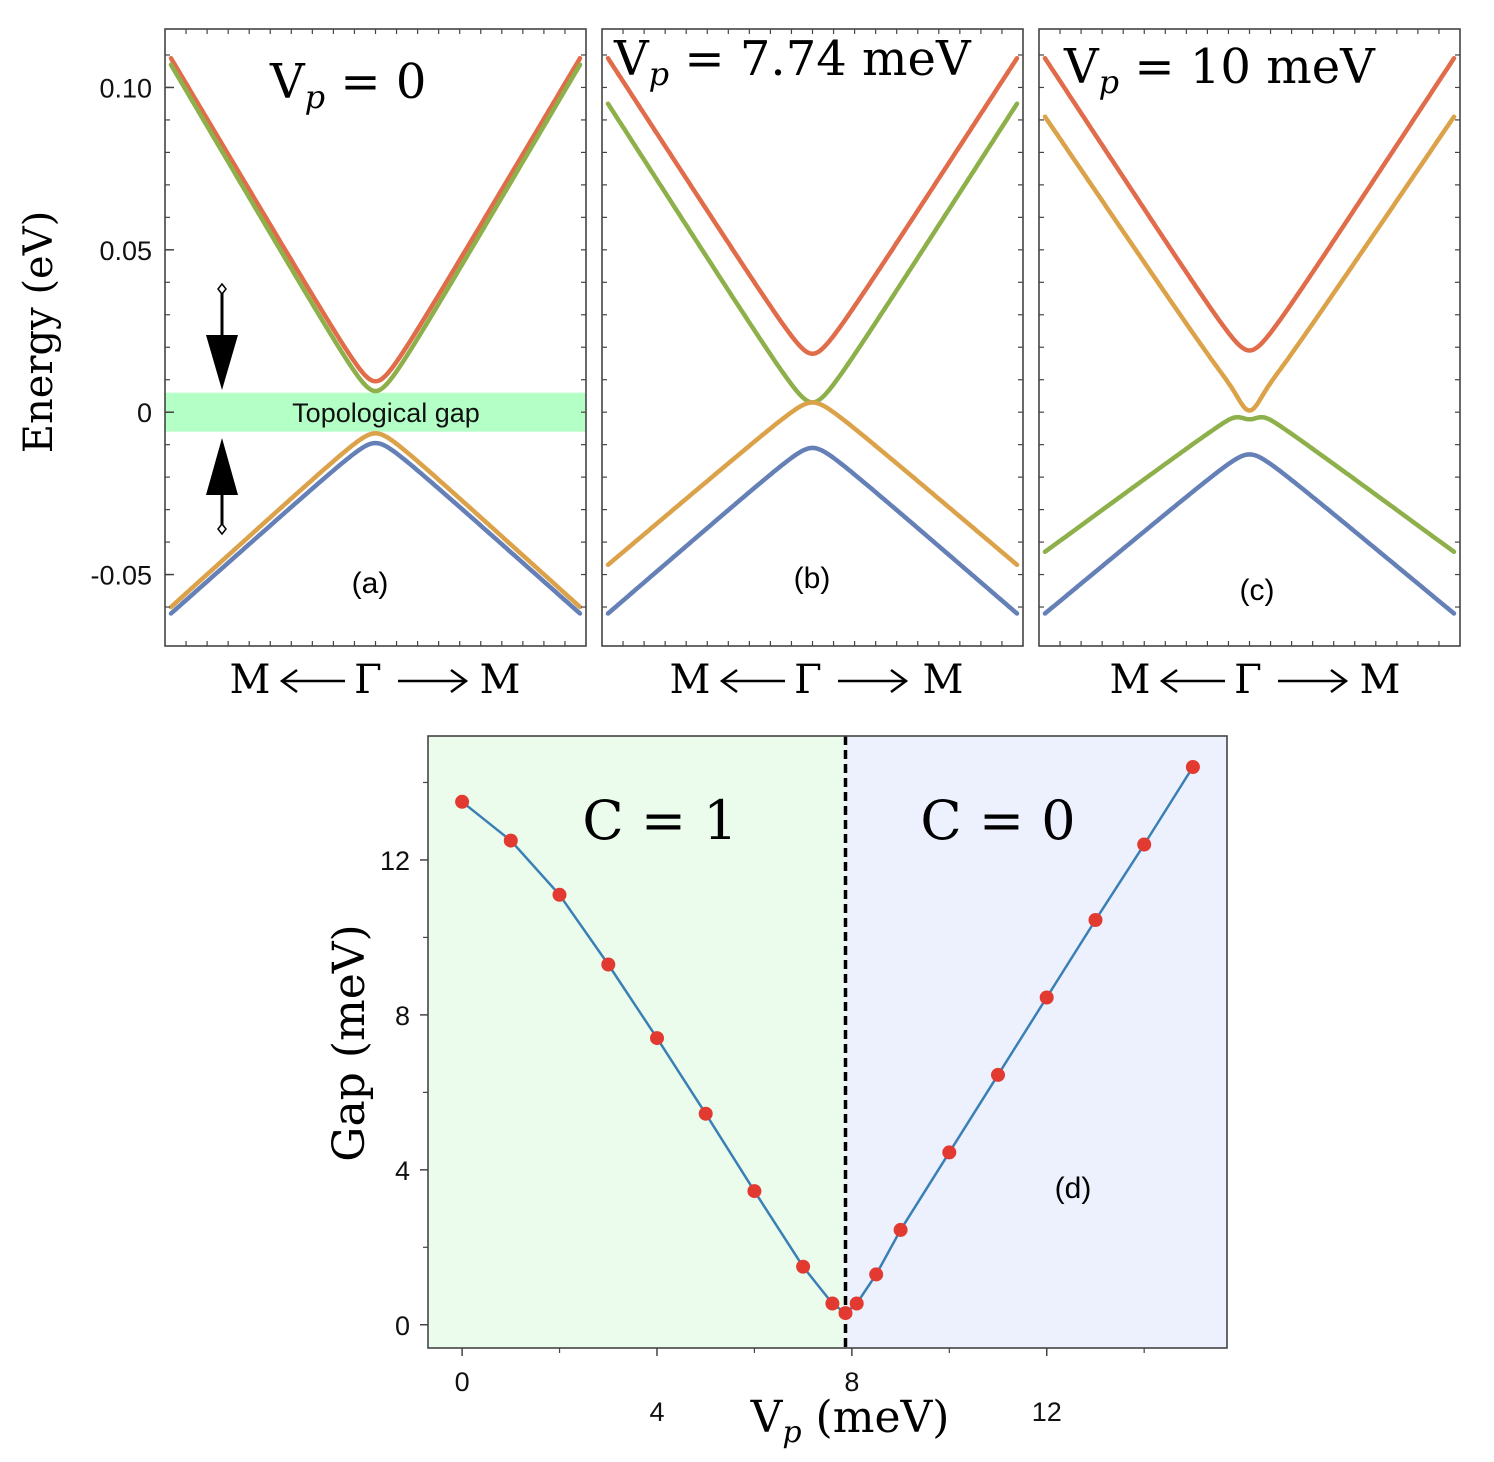 The image size is (1494, 1462). I want to click on panel-c: Vp = 10 meV (c) M Γ M, so click(1249, 365).